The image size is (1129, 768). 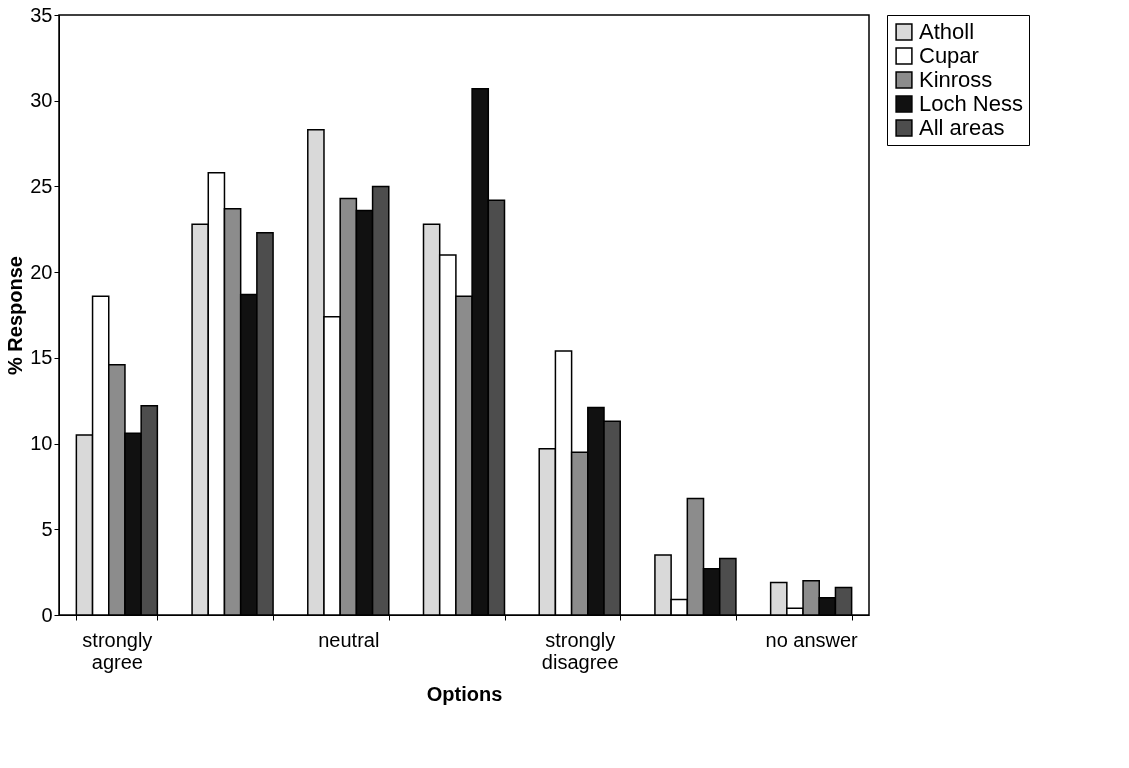 I want to click on x-axis-title: Options, so click(x=464, y=693).